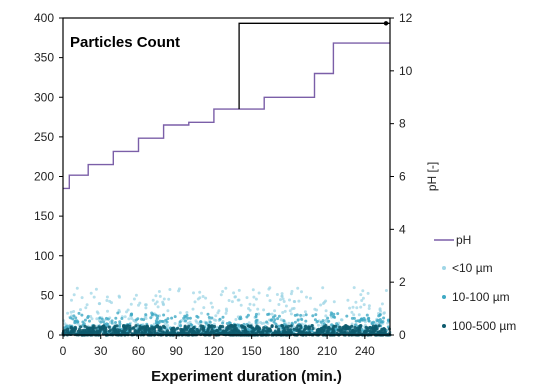  Describe the element at coordinates (63, 351) in the screenshot. I see `x-tick-label: 0` at that location.